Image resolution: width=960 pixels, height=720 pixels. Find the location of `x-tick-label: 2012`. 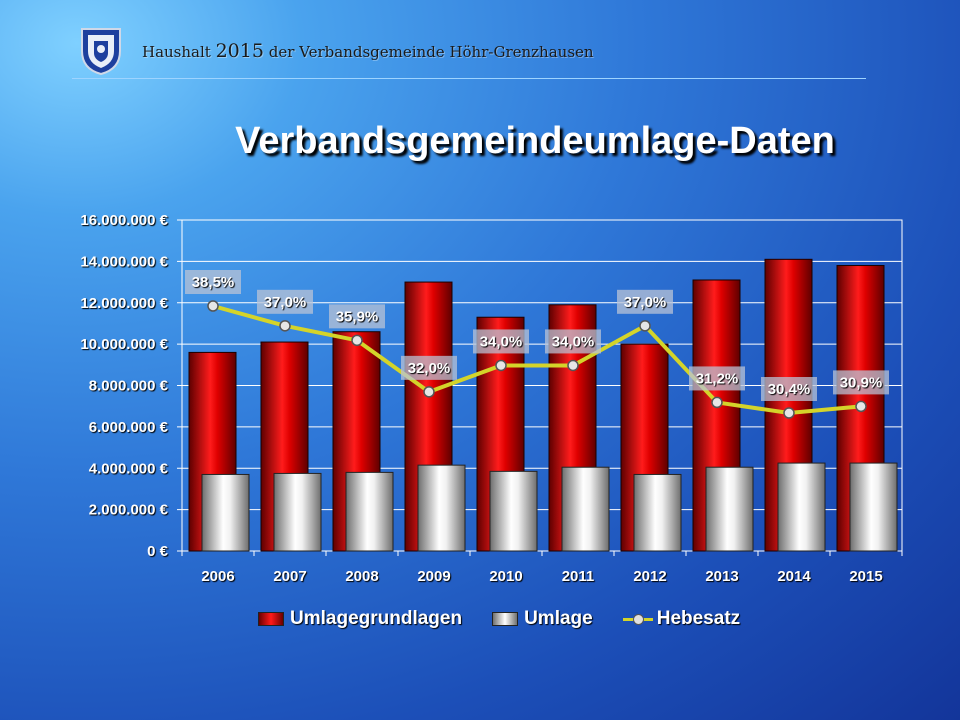

x-tick-label: 2012 is located at coordinates (649, 576).